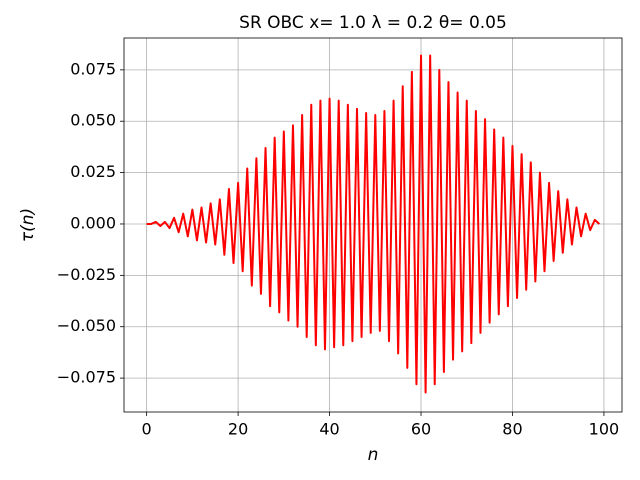 Image resolution: width=640 pixels, height=480 pixels. What do you see at coordinates (93, 222) in the screenshot?
I see `y-tick-label: 0.000` at bounding box center [93, 222].